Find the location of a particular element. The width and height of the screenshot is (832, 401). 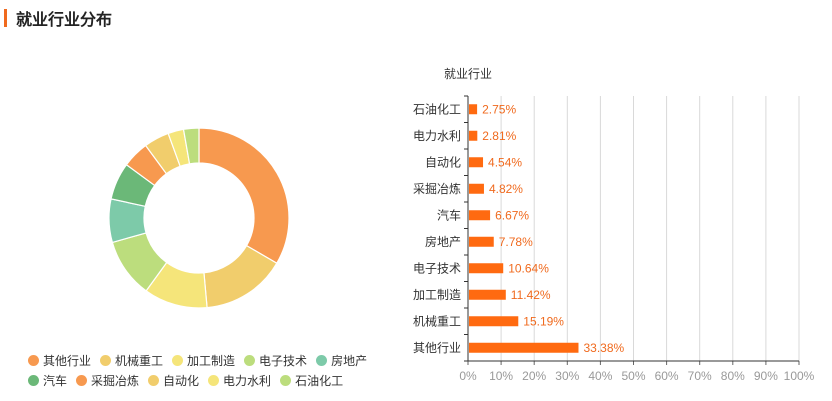

x-tick-label: 10% is located at coordinates (501, 376).